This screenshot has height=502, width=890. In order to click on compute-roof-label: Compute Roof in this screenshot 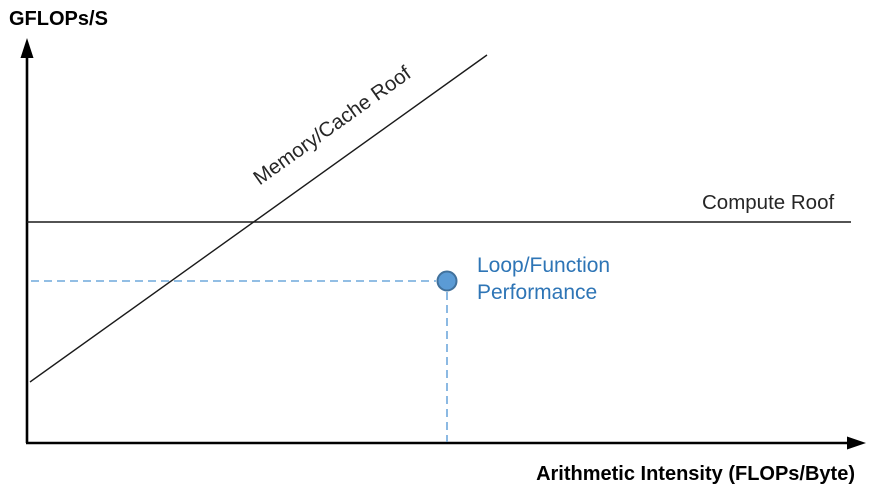, I will do `click(768, 202)`.